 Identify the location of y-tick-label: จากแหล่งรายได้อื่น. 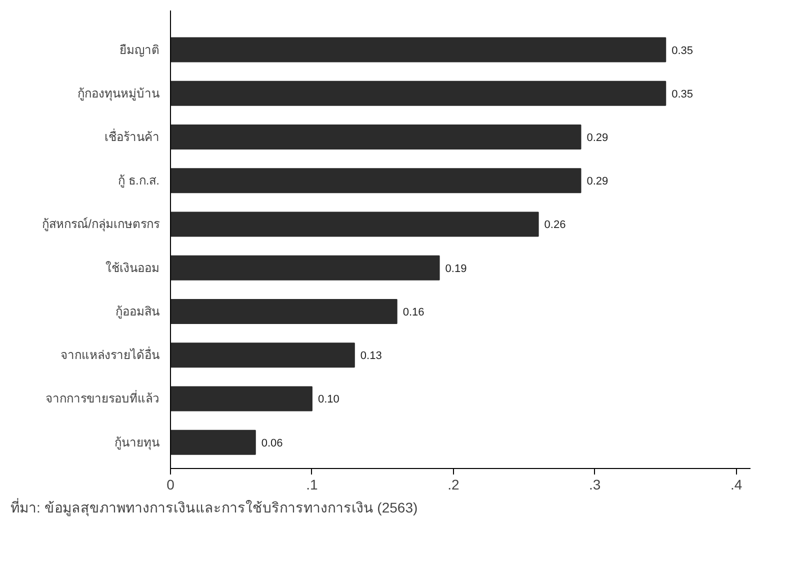
(110, 354).